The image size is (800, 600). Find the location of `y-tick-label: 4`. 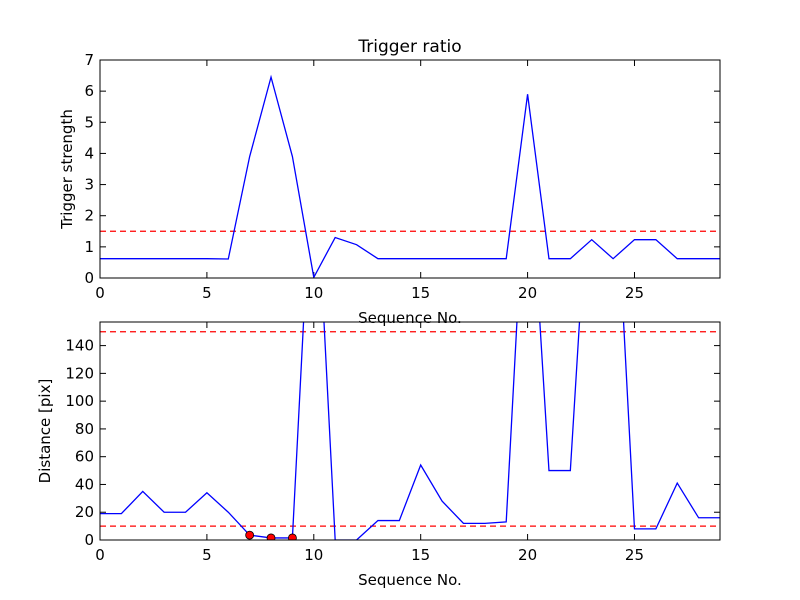

y-tick-label: 4 is located at coordinates (89, 153).